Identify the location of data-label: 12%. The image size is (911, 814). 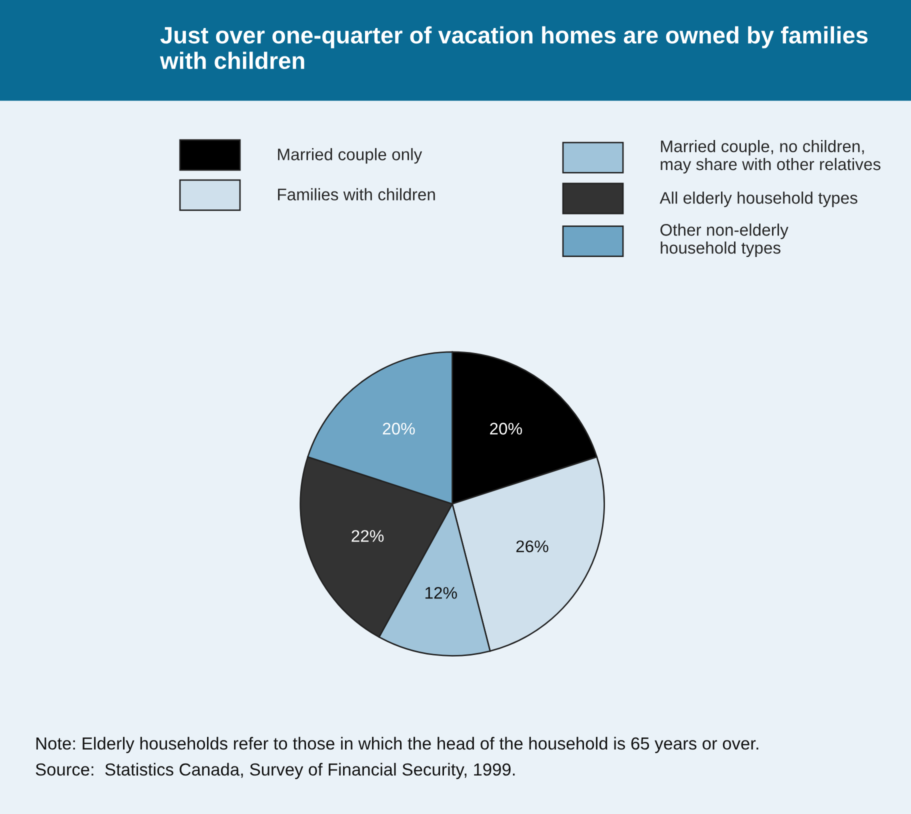
(441, 592).